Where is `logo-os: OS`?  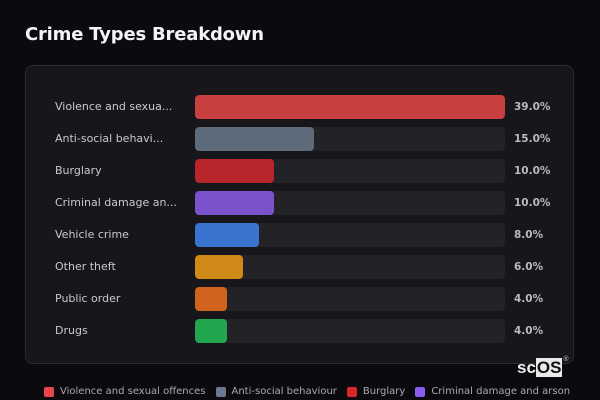 logo-os: OS is located at coordinates (549, 367).